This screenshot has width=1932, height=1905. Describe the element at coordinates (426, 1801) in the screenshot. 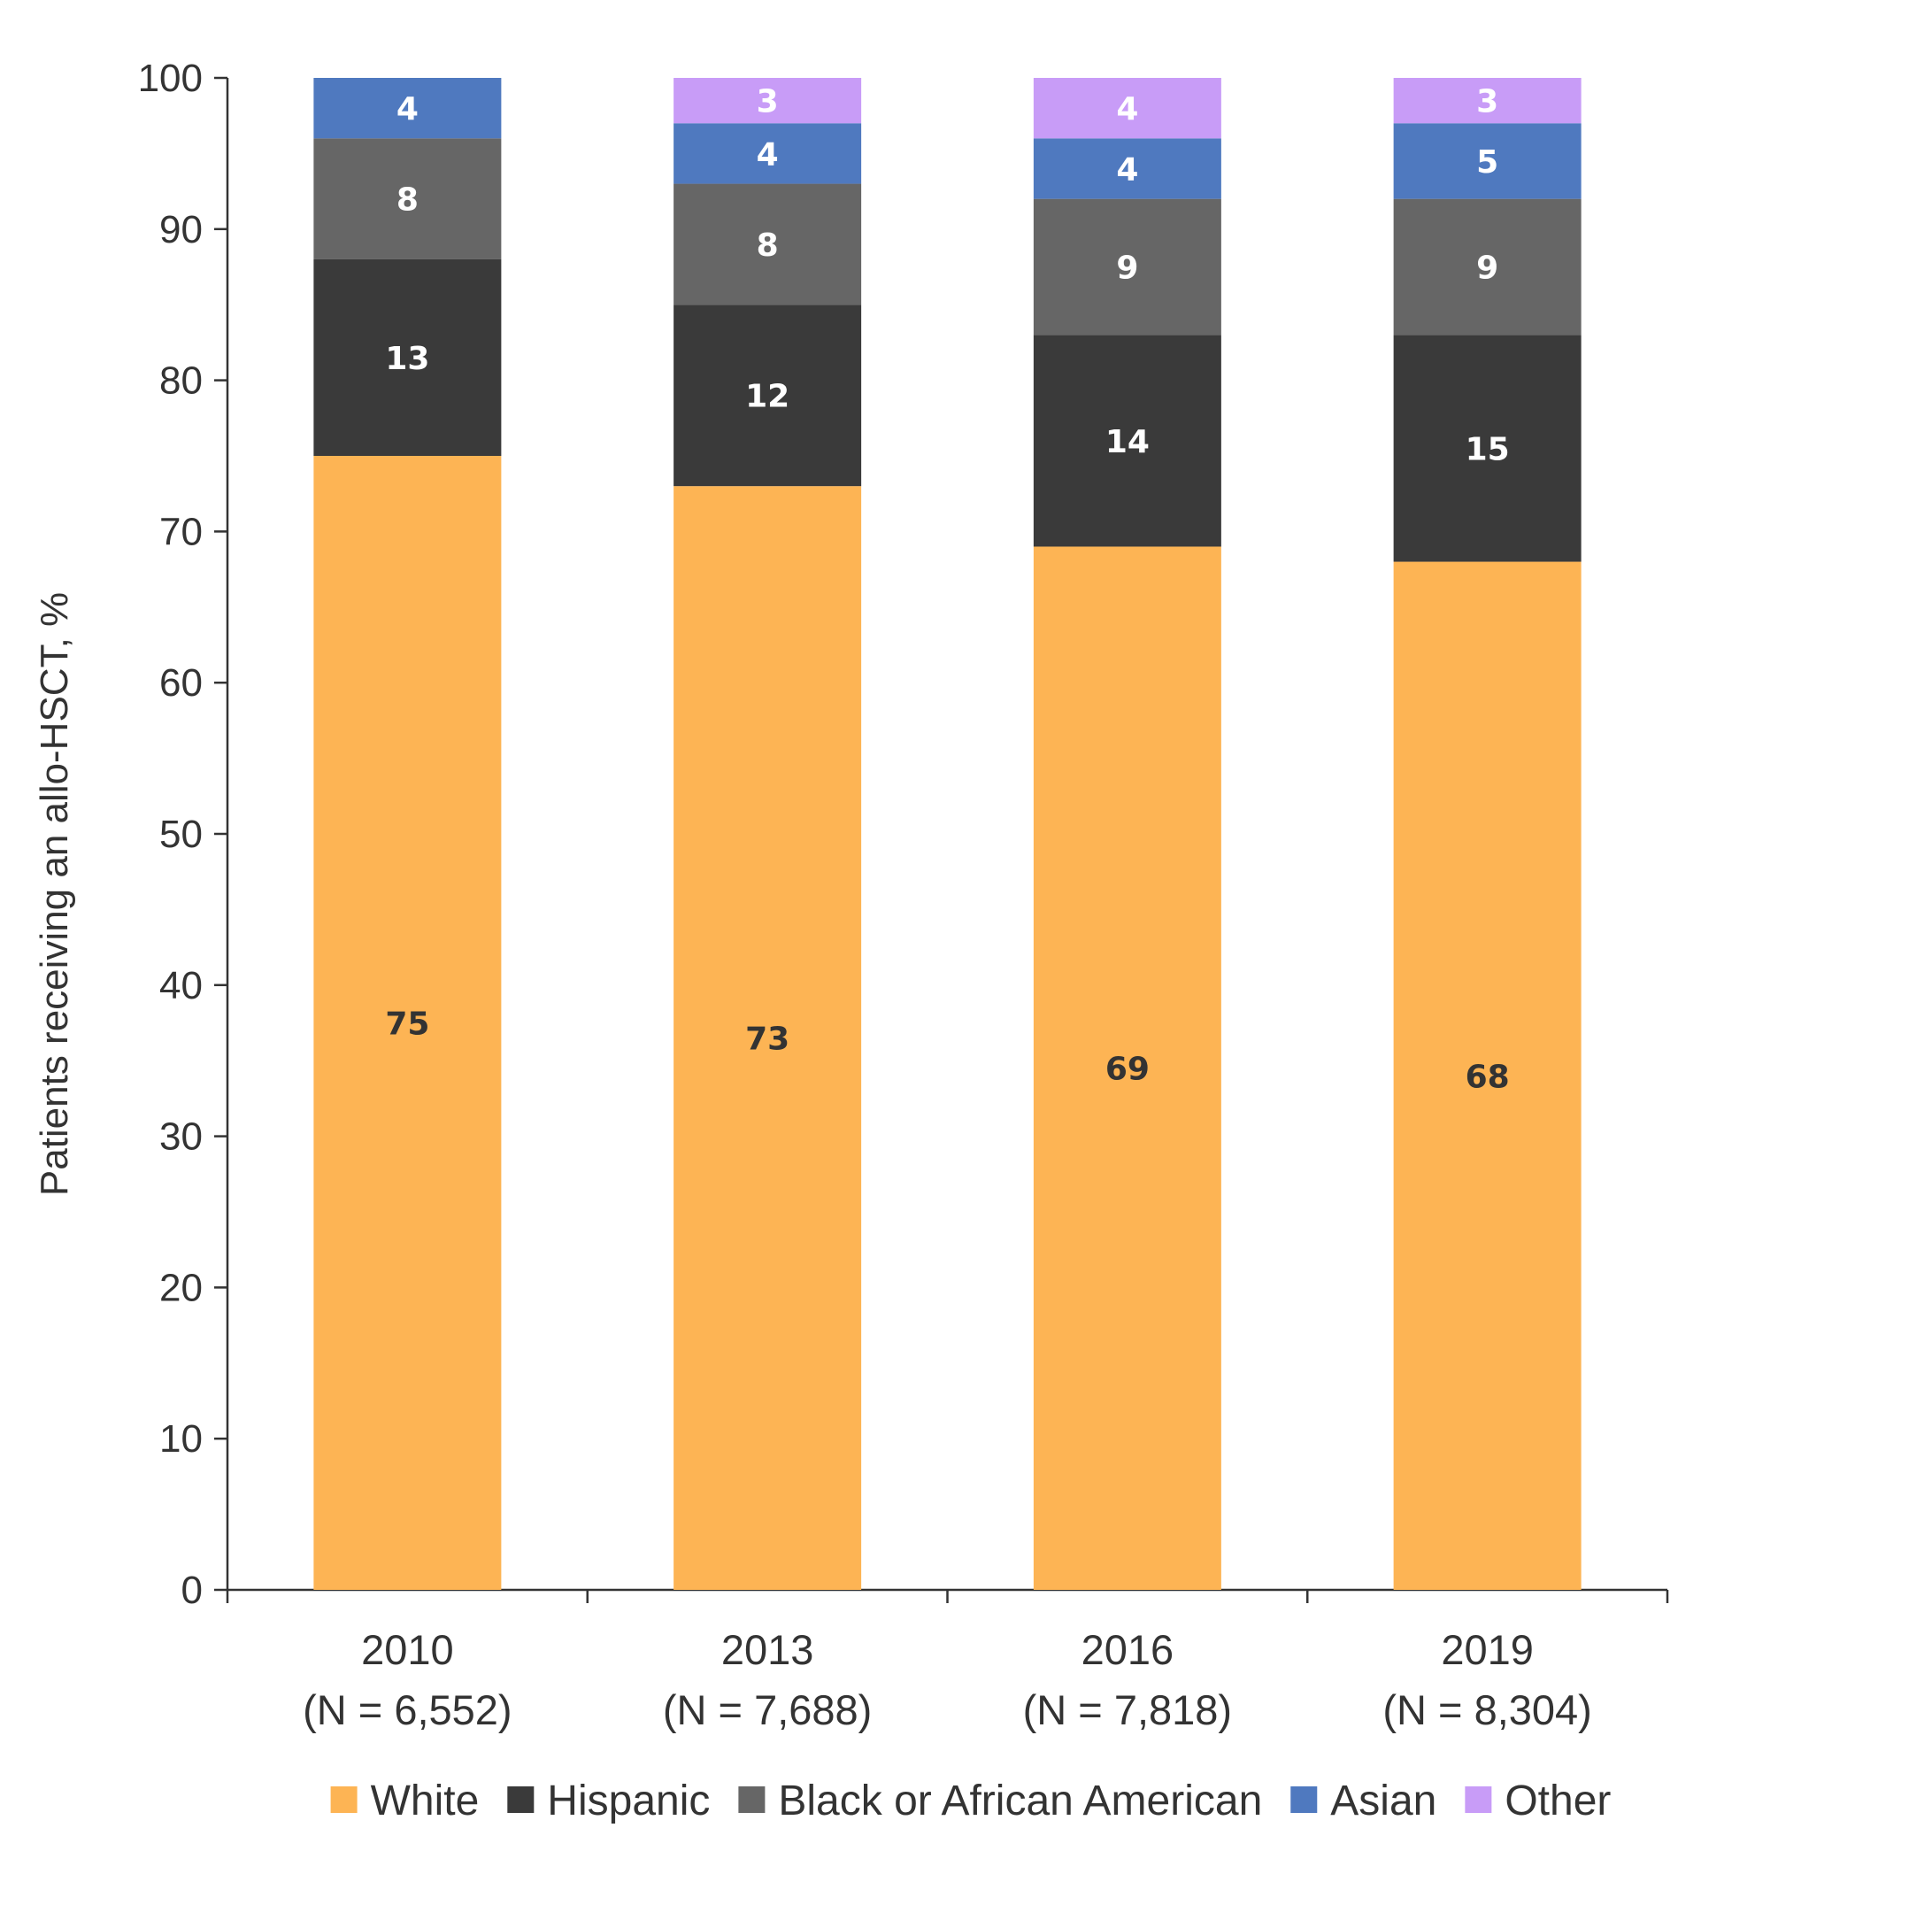

I see `legend-label: White` at that location.